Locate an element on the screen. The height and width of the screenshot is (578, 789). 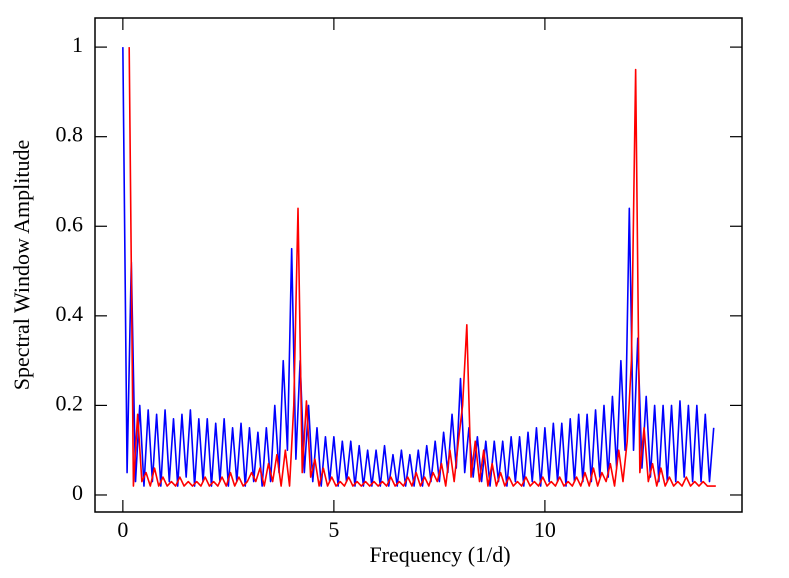
y-tick-label: 0.6 is located at coordinates (70, 223).